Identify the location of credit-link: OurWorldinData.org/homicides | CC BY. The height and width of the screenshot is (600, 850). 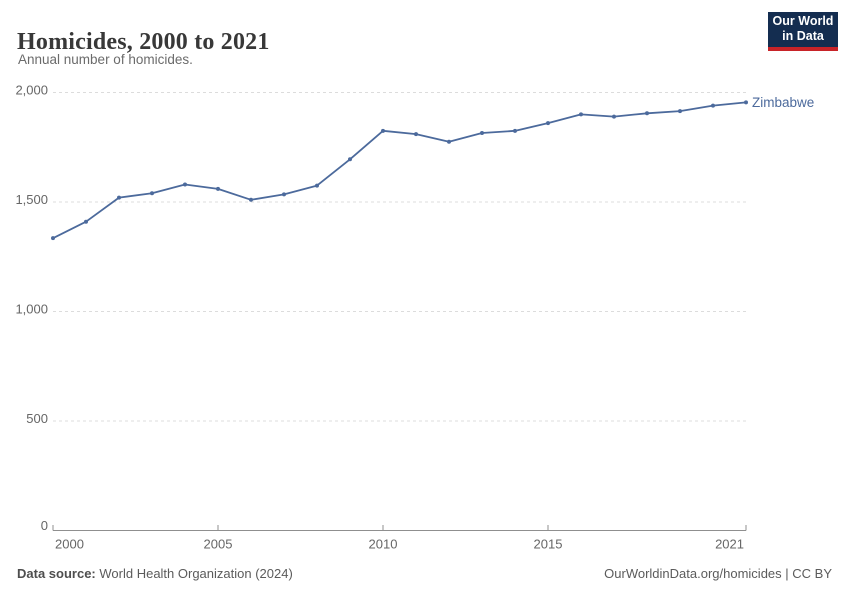
(718, 573).